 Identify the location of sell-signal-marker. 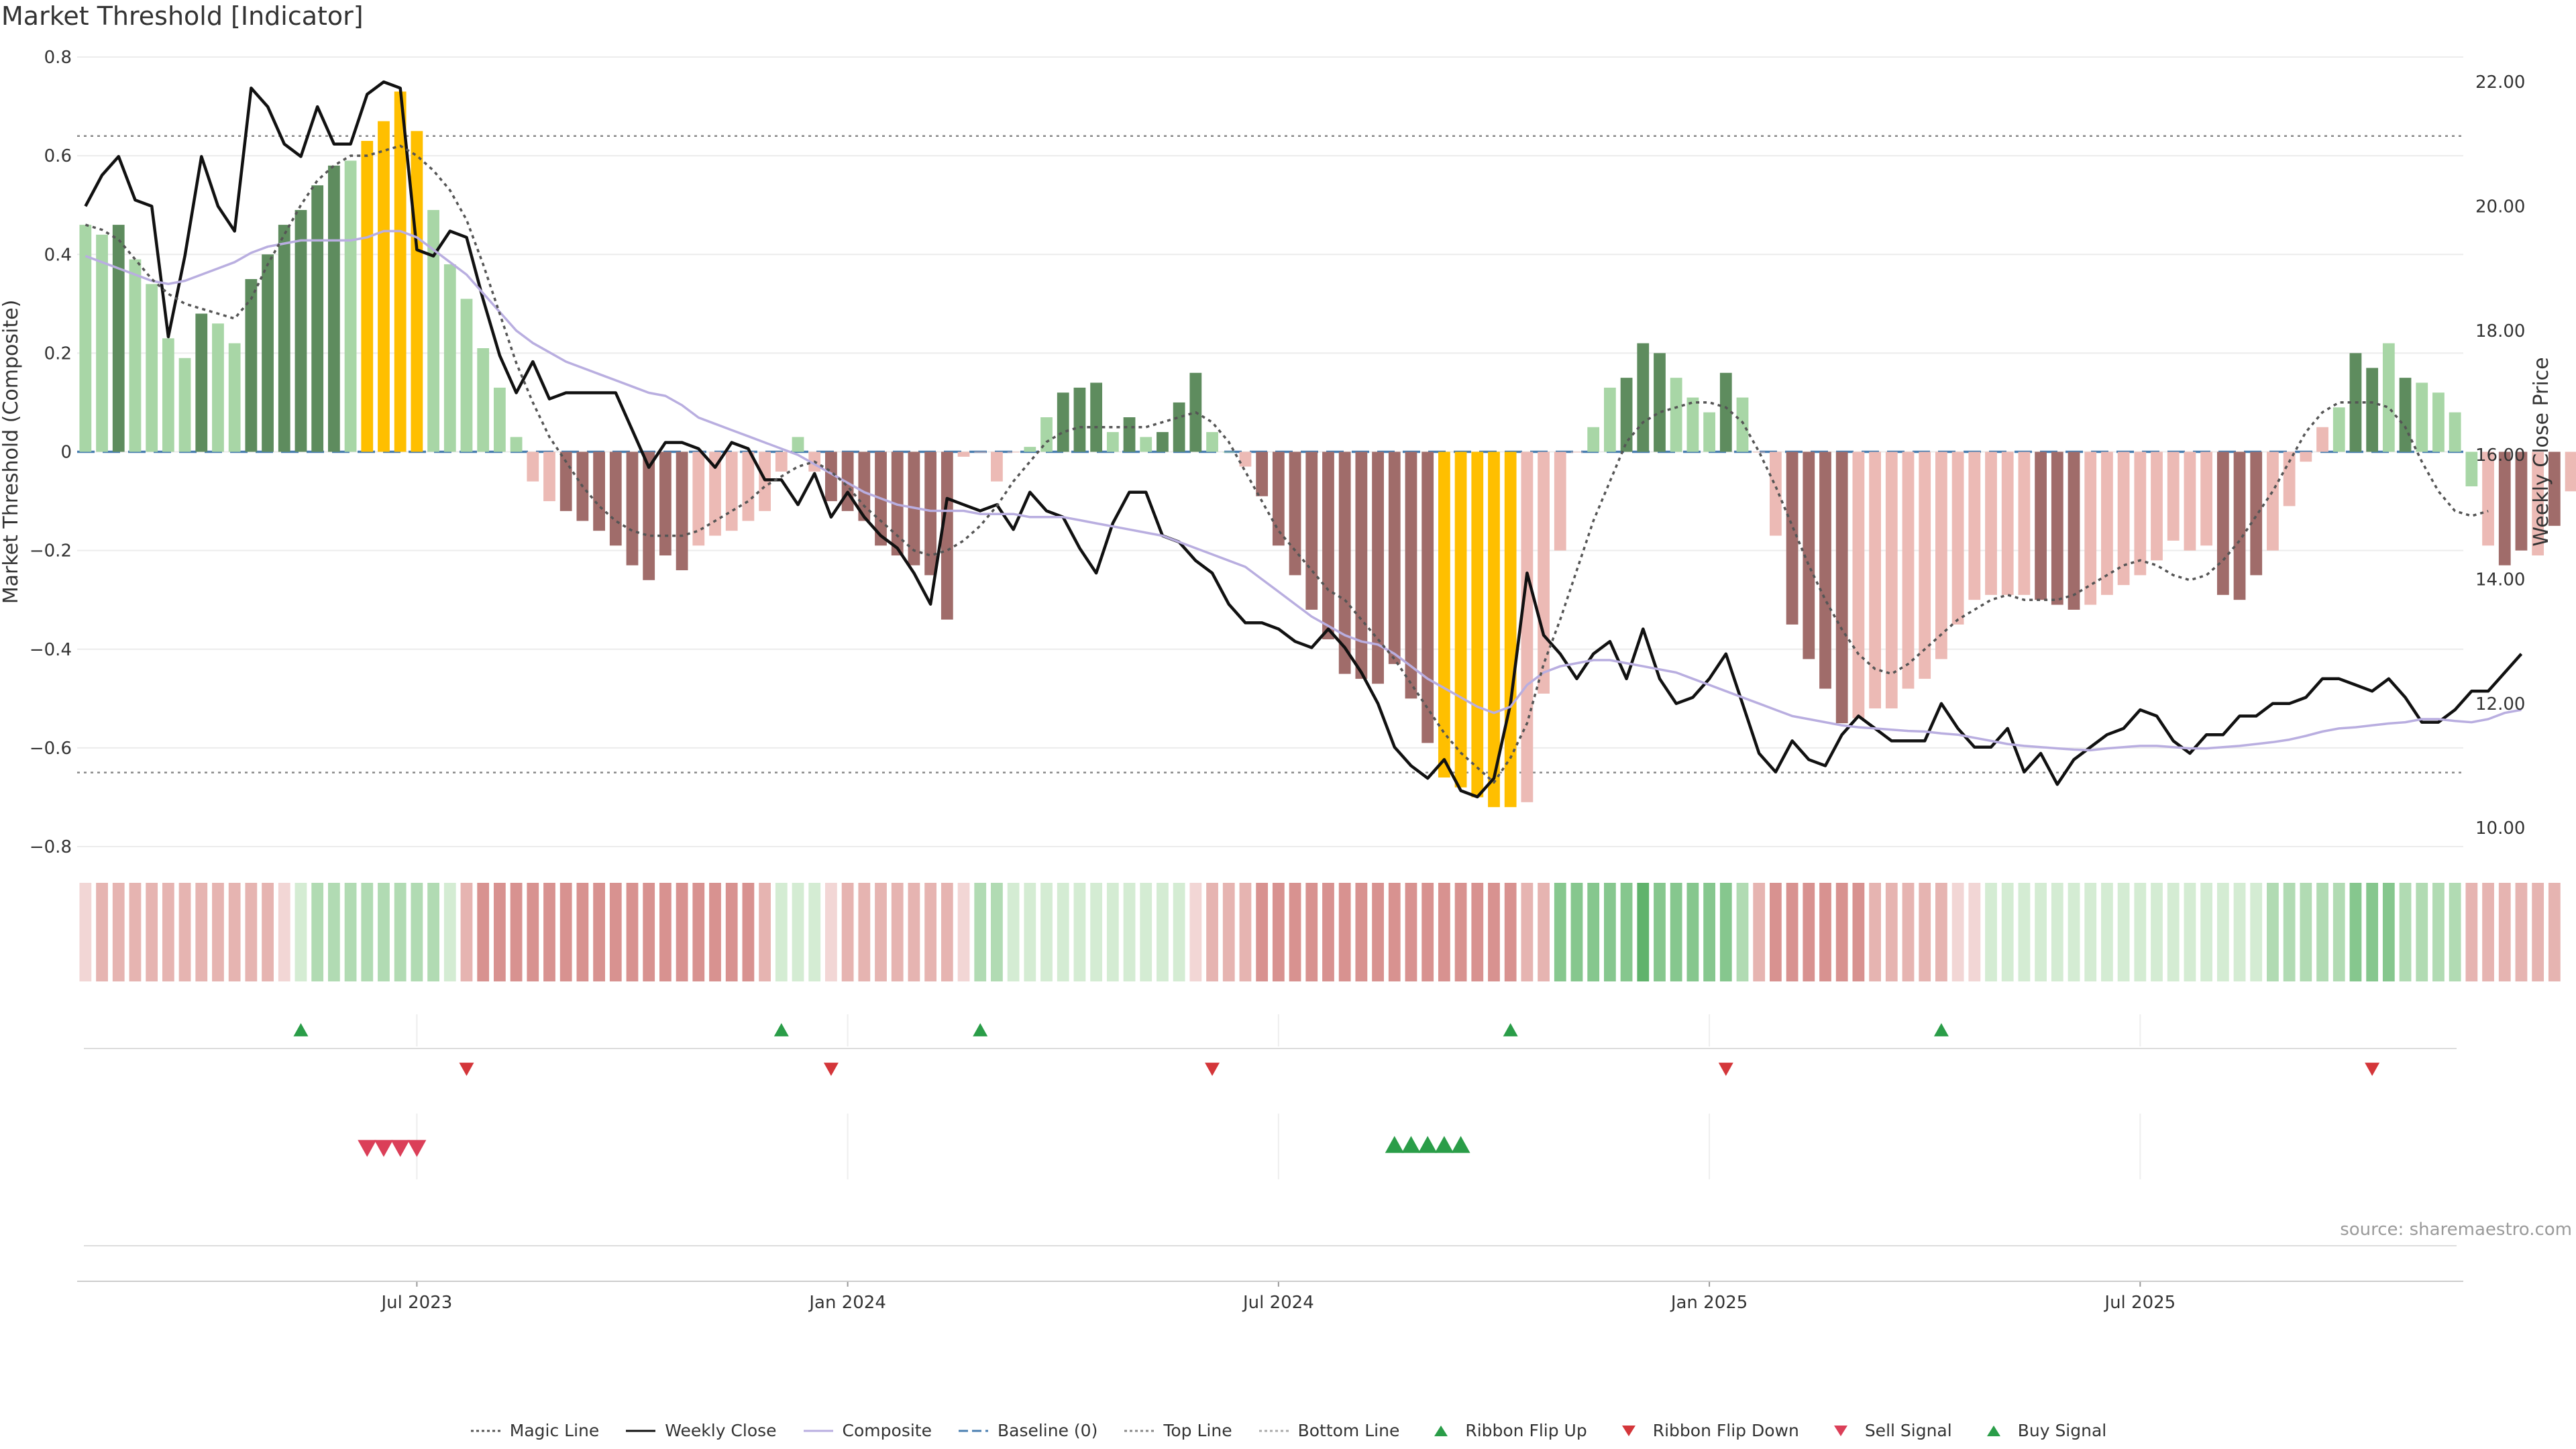
(400, 1148).